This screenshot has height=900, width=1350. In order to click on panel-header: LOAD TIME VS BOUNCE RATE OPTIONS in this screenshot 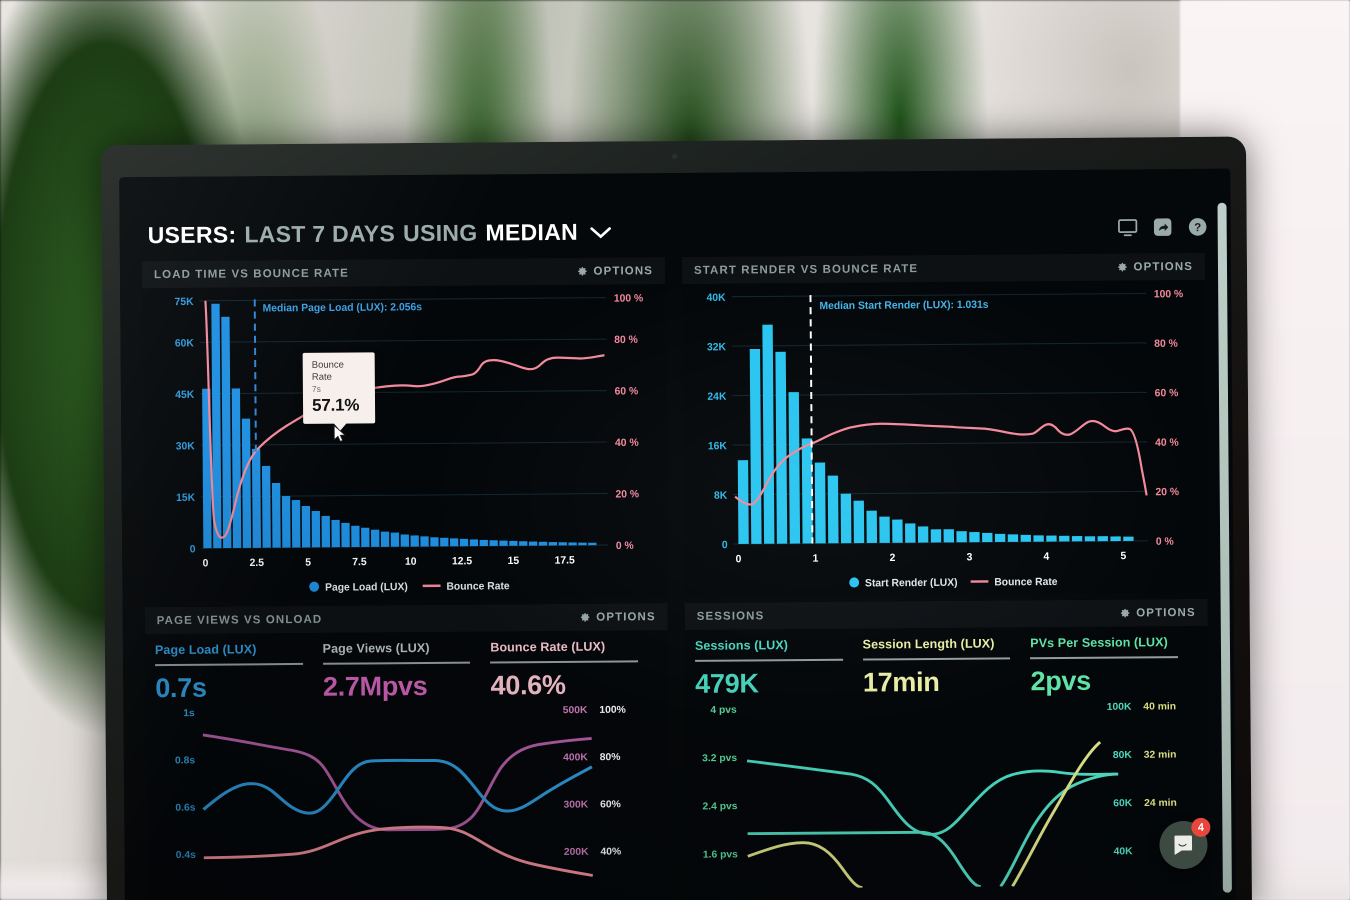, I will do `click(403, 273)`.